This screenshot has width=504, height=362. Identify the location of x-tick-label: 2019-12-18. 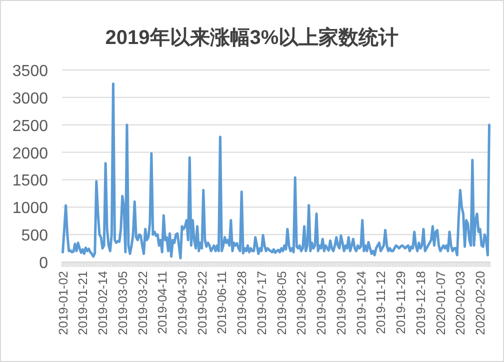
(421, 302).